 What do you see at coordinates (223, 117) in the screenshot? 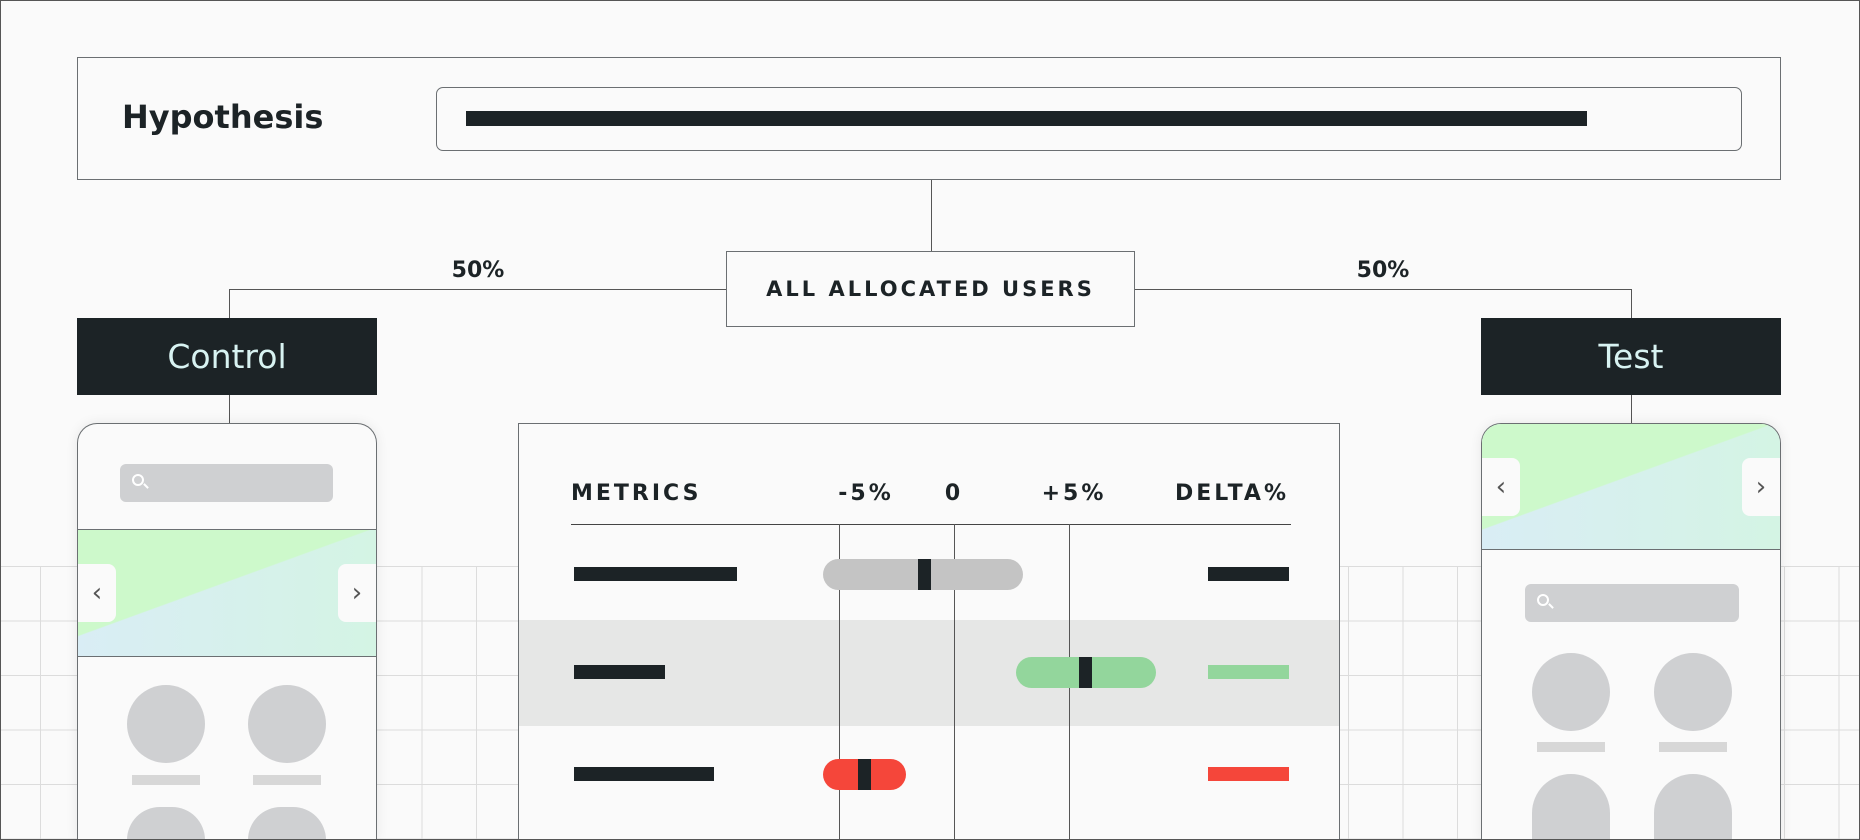
I see `hypothesis-label: Hypothesis` at bounding box center [223, 117].